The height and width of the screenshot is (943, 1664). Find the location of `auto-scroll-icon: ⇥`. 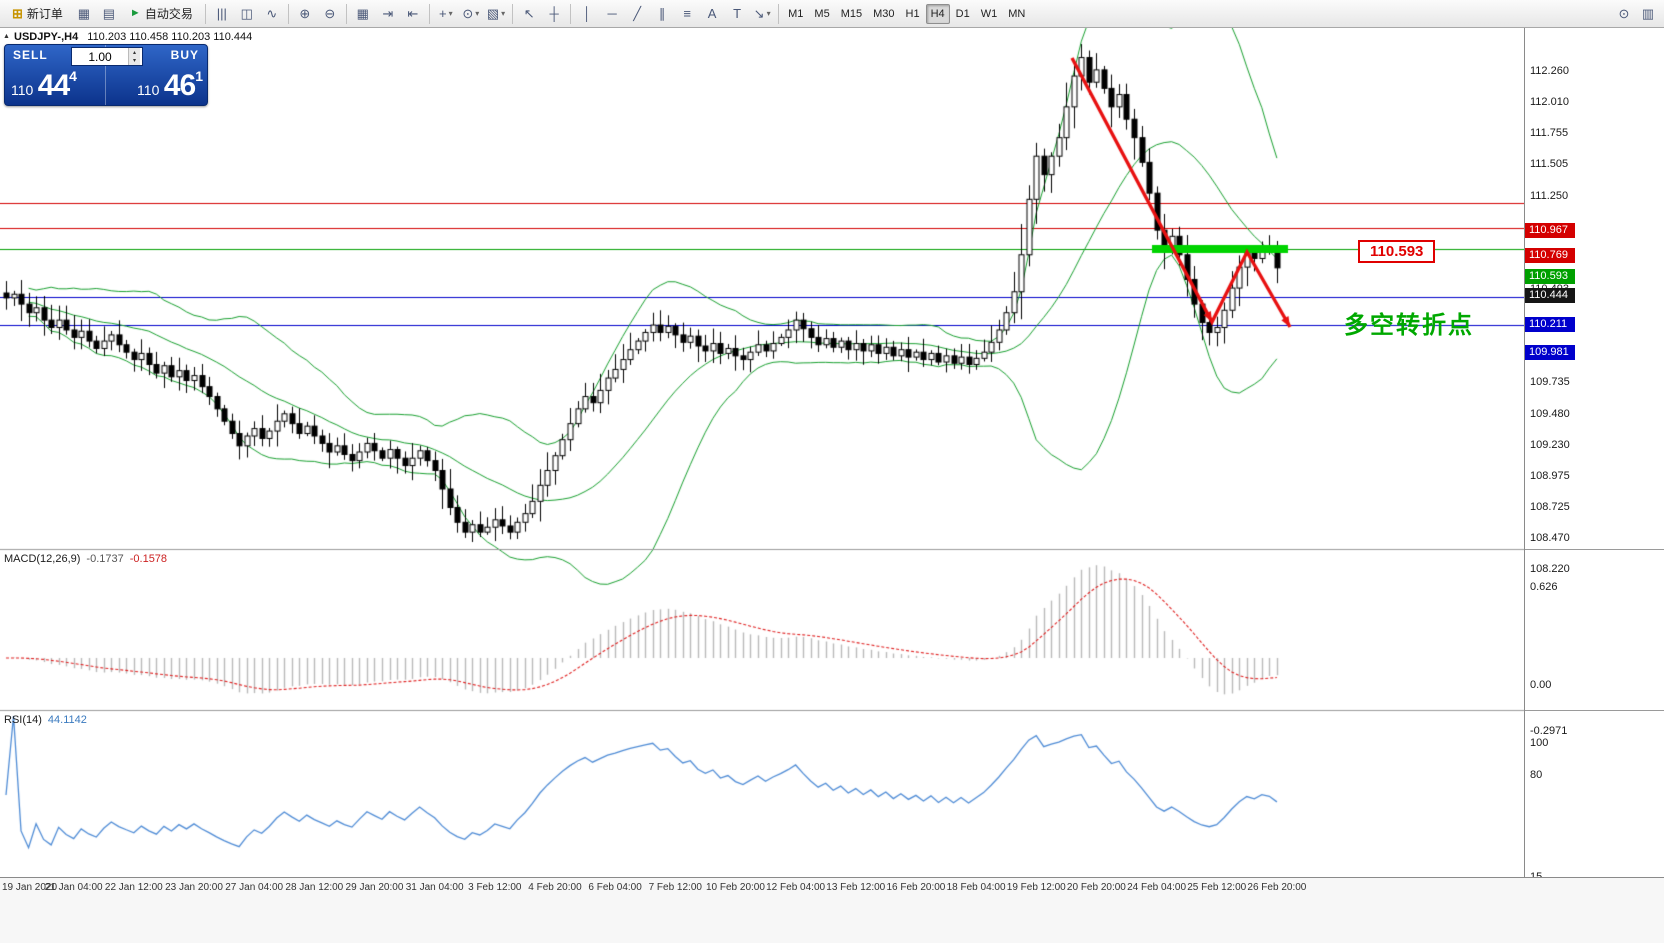

auto-scroll-icon: ⇥ is located at coordinates (388, 13).